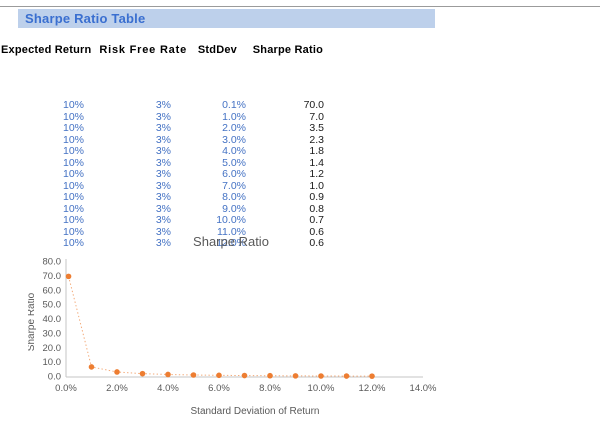  I want to click on table-cell: 11.0%, so click(231, 231).